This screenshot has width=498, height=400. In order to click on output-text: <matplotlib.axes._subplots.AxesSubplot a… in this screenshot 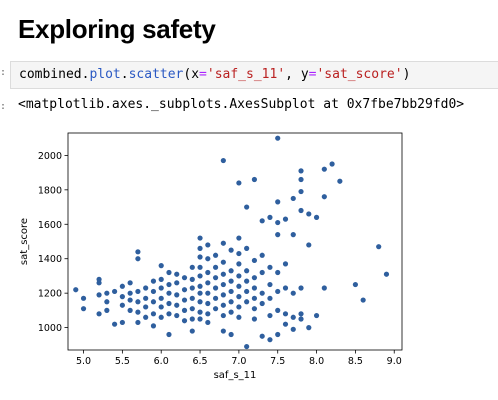, I will do `click(241, 104)`.